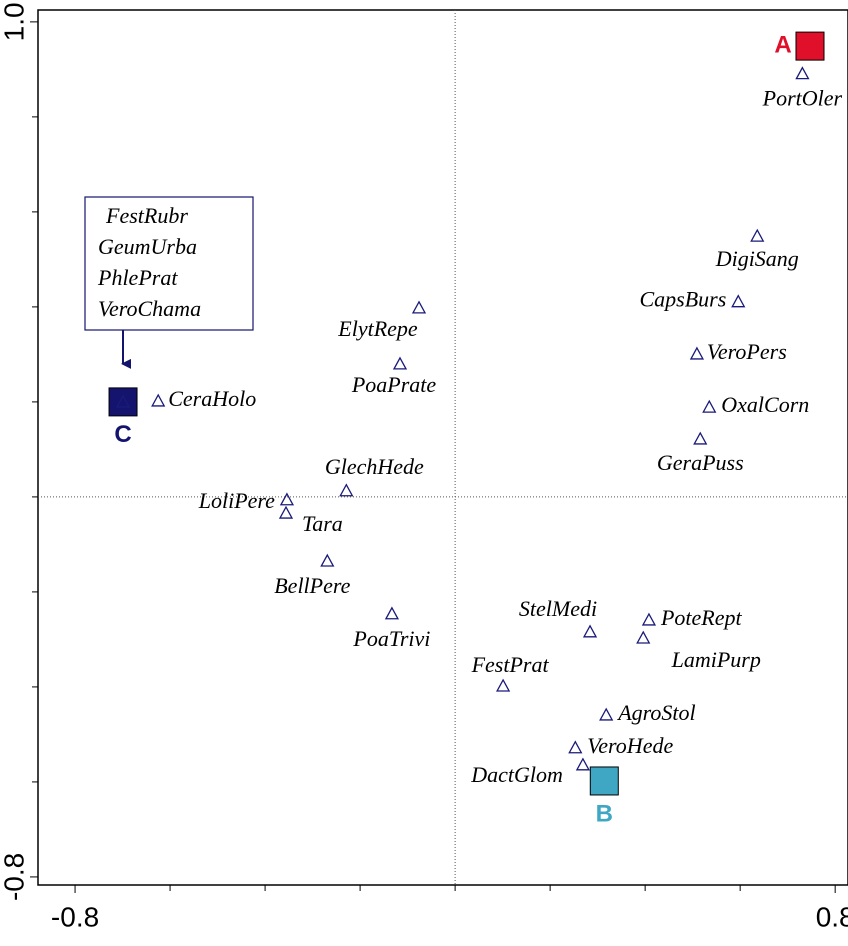  I want to click on boxed-label: PhlePrat, so click(137, 277).